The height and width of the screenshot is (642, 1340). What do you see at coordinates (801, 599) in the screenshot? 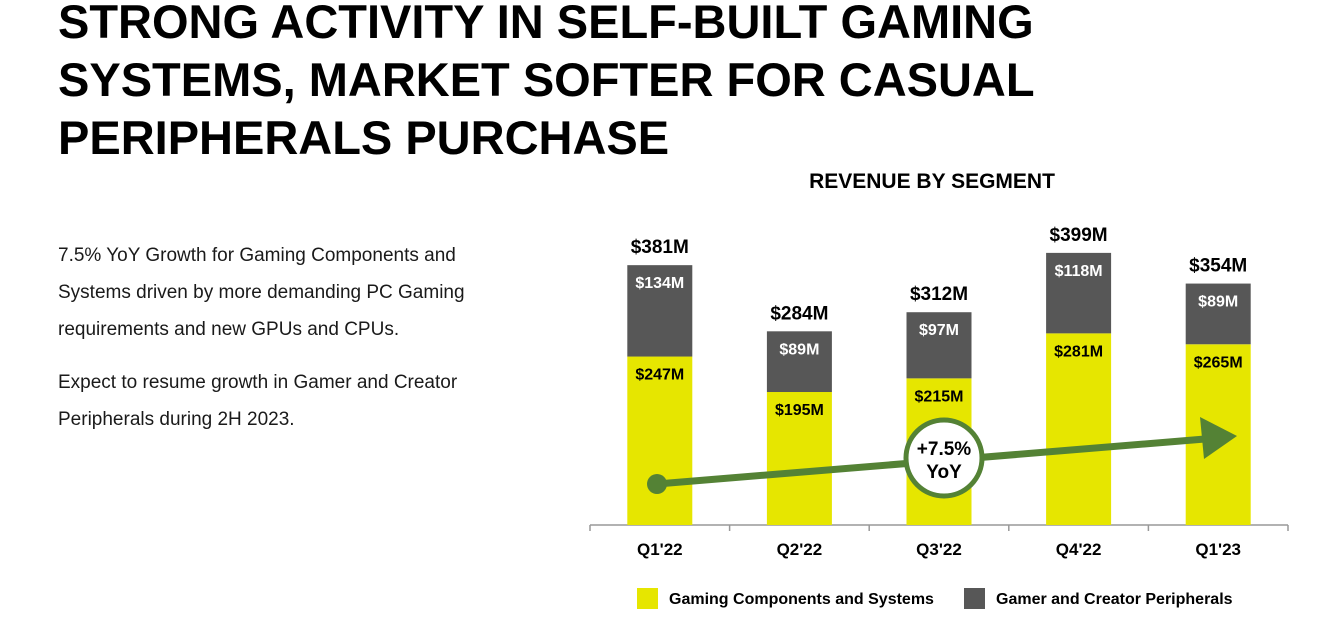
I see `legend-label: Gaming Components and Systems` at bounding box center [801, 599].